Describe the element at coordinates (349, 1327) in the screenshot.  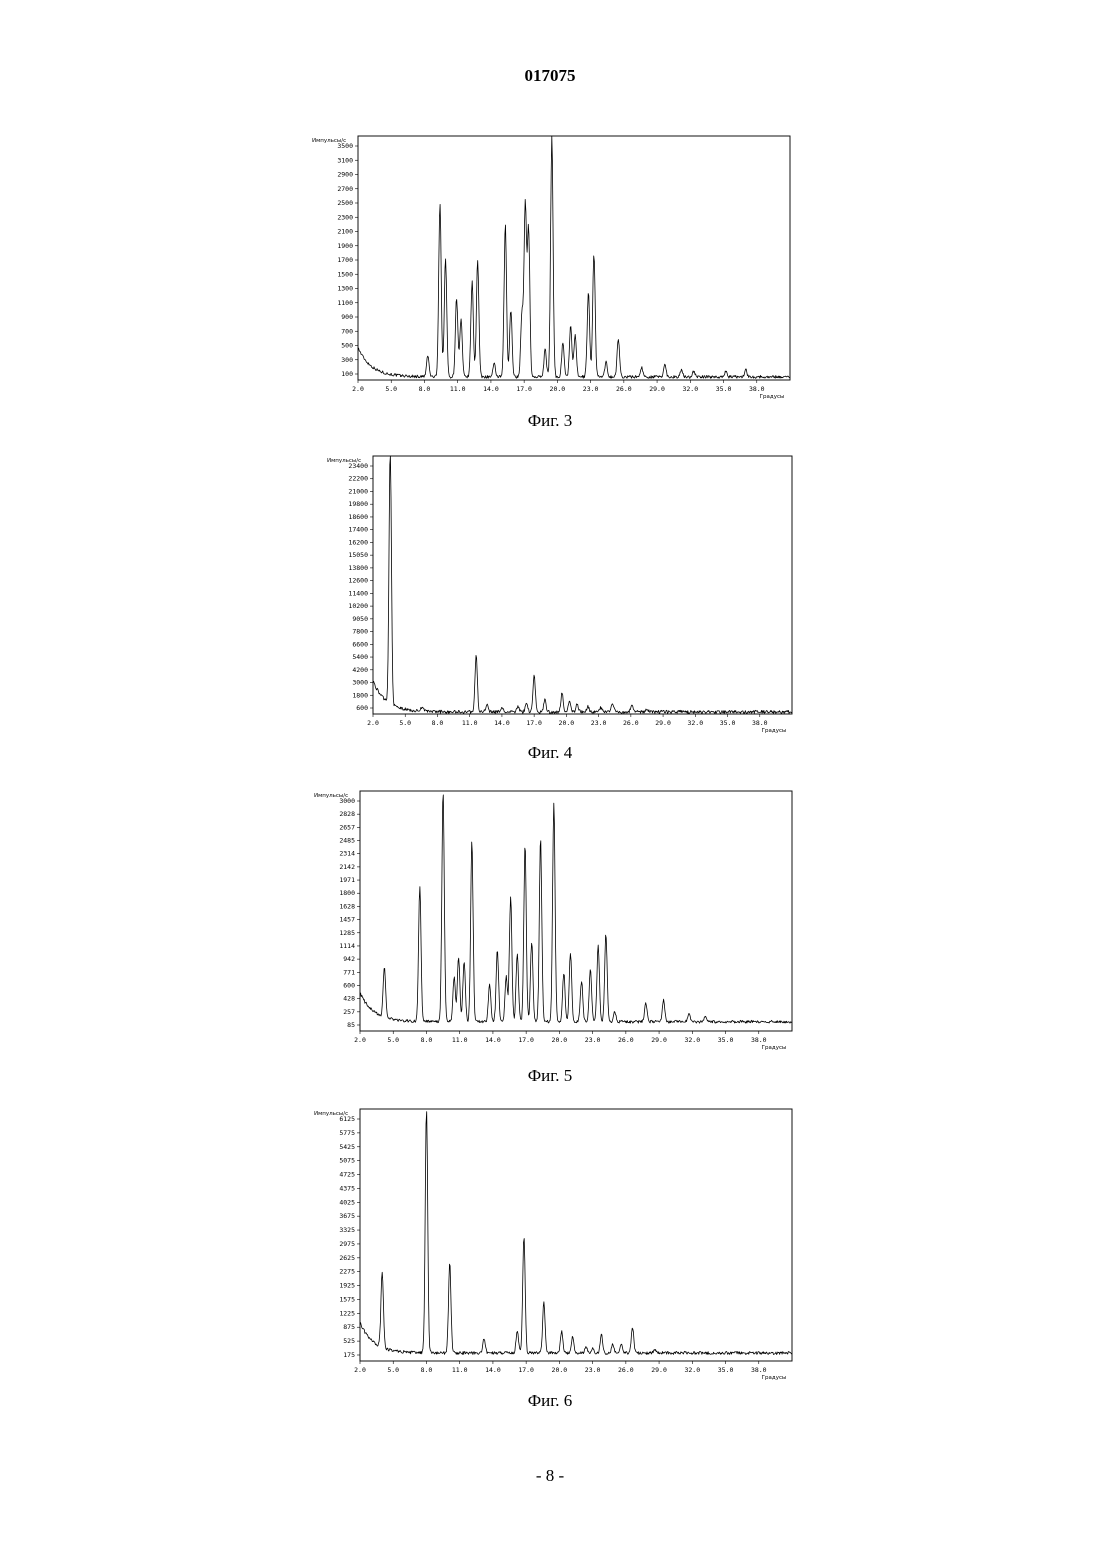
I see `y-tick-label: 875` at that location.